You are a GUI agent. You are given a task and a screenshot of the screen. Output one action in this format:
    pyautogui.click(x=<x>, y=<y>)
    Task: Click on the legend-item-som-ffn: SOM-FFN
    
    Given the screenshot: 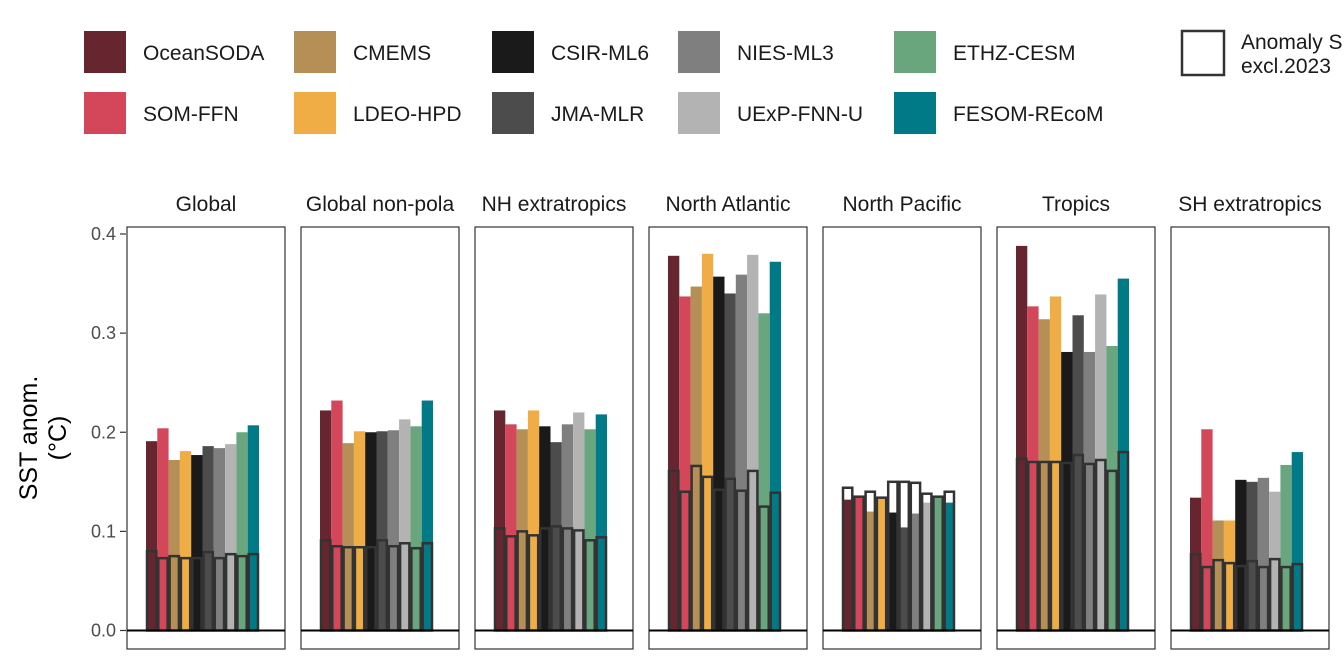 What is the action you would take?
    pyautogui.click(x=161, y=113)
    